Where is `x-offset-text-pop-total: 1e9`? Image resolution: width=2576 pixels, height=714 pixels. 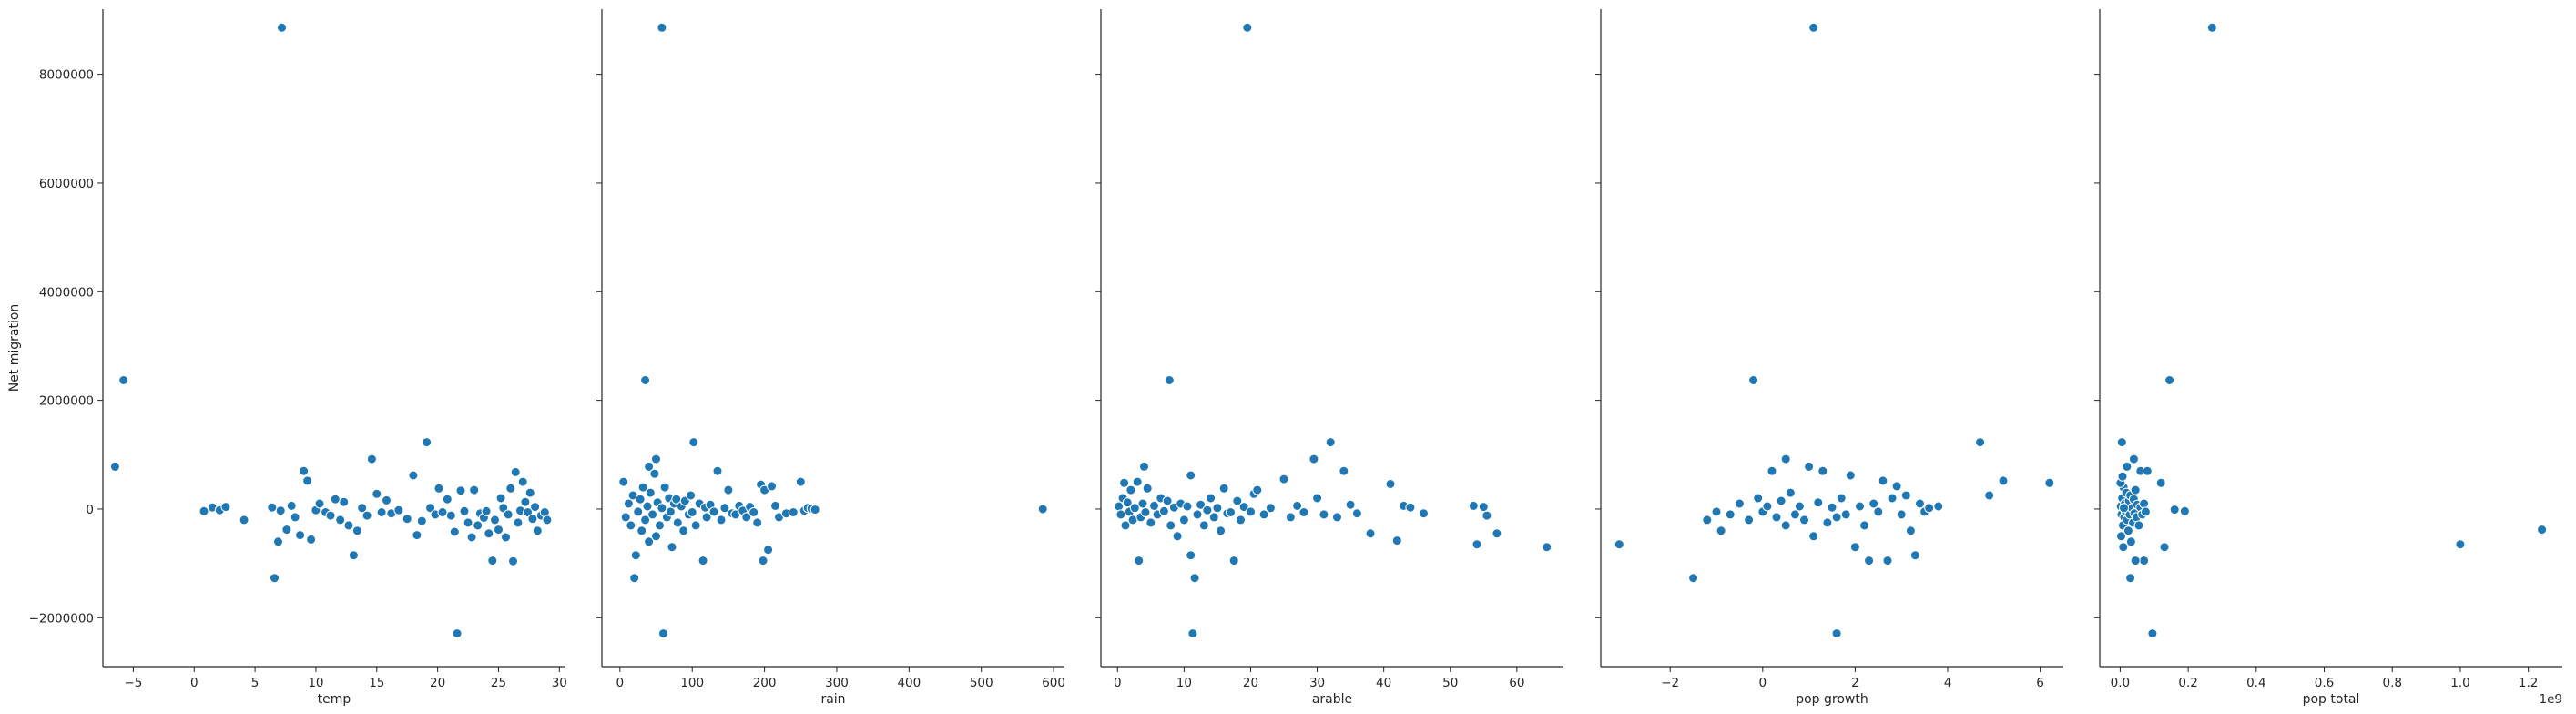 x-offset-text-pop-total: 1e9 is located at coordinates (2551, 699).